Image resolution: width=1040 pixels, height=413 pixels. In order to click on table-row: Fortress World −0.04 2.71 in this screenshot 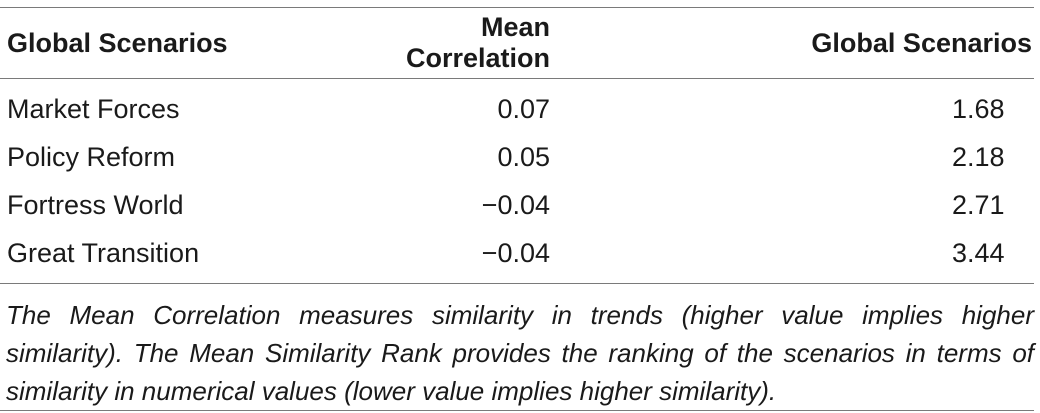, I will do `click(517, 205)`.